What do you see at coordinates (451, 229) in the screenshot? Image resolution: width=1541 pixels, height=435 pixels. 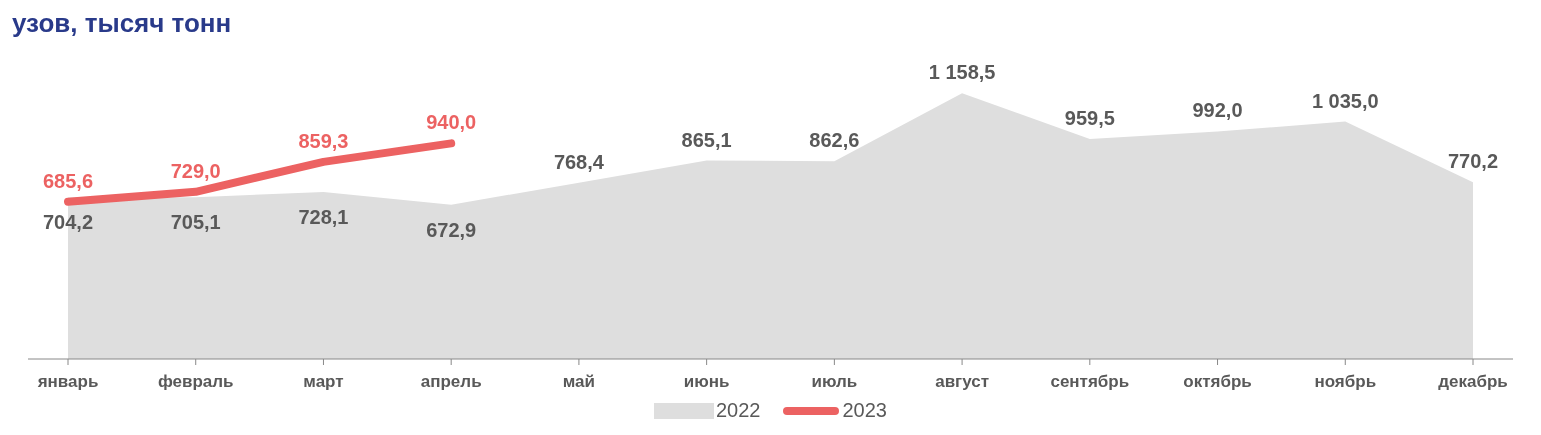 I see `data-label: 672,9` at bounding box center [451, 229].